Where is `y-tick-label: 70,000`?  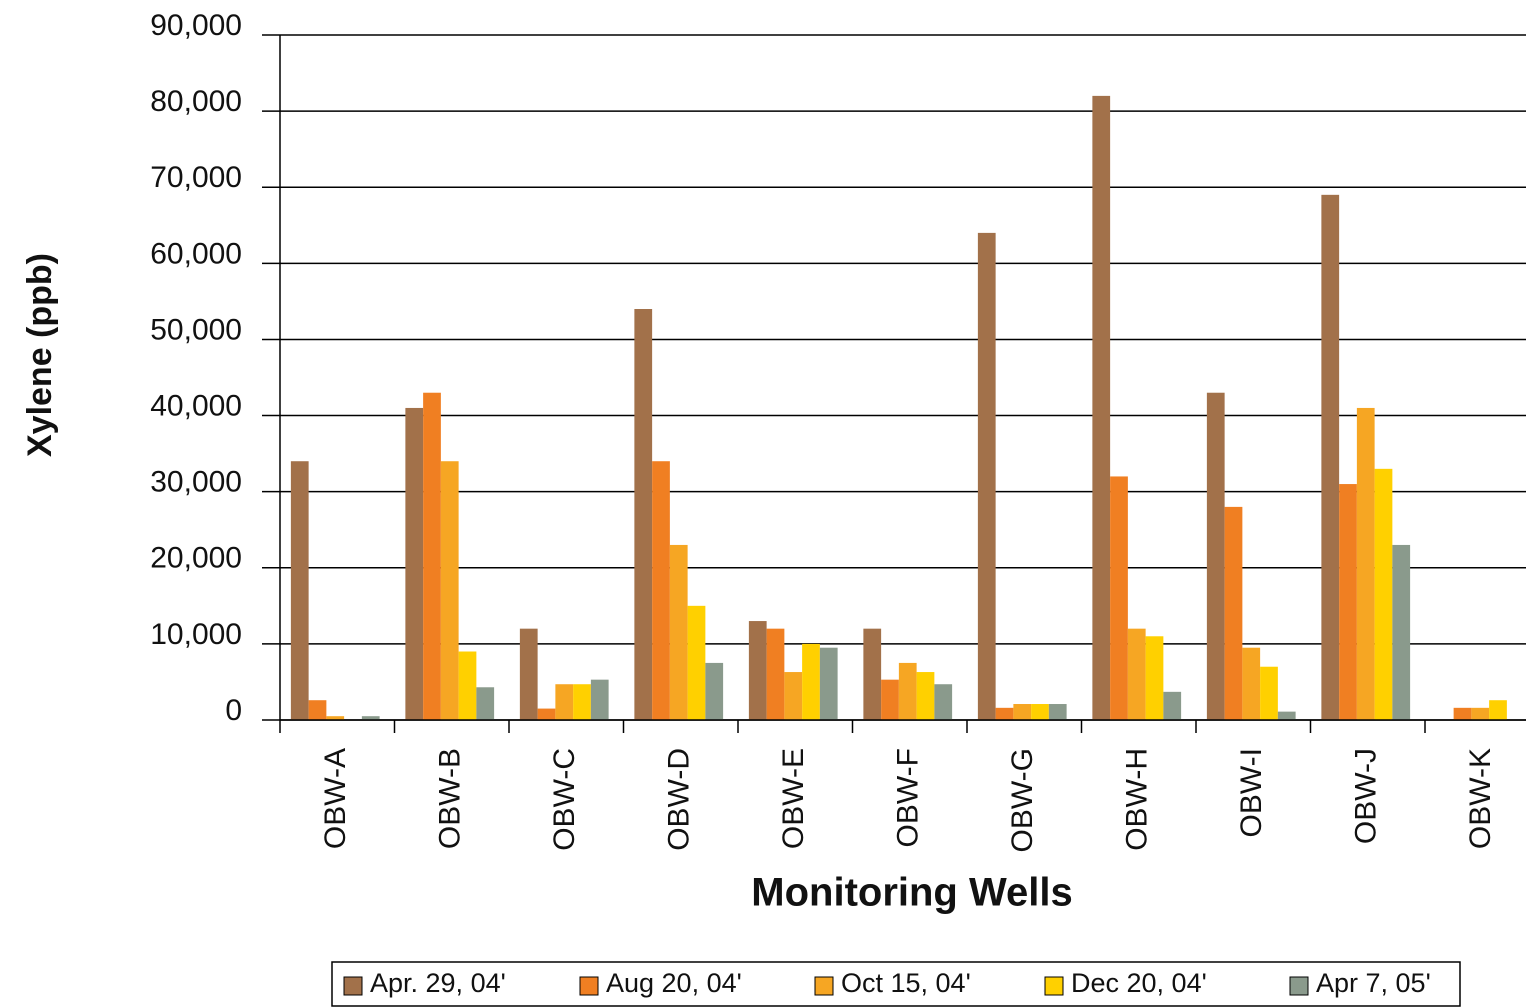 y-tick-label: 70,000 is located at coordinates (196, 177).